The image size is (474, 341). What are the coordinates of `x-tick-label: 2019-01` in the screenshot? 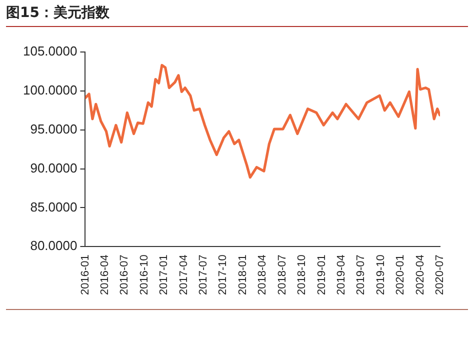 It's located at (322, 275).